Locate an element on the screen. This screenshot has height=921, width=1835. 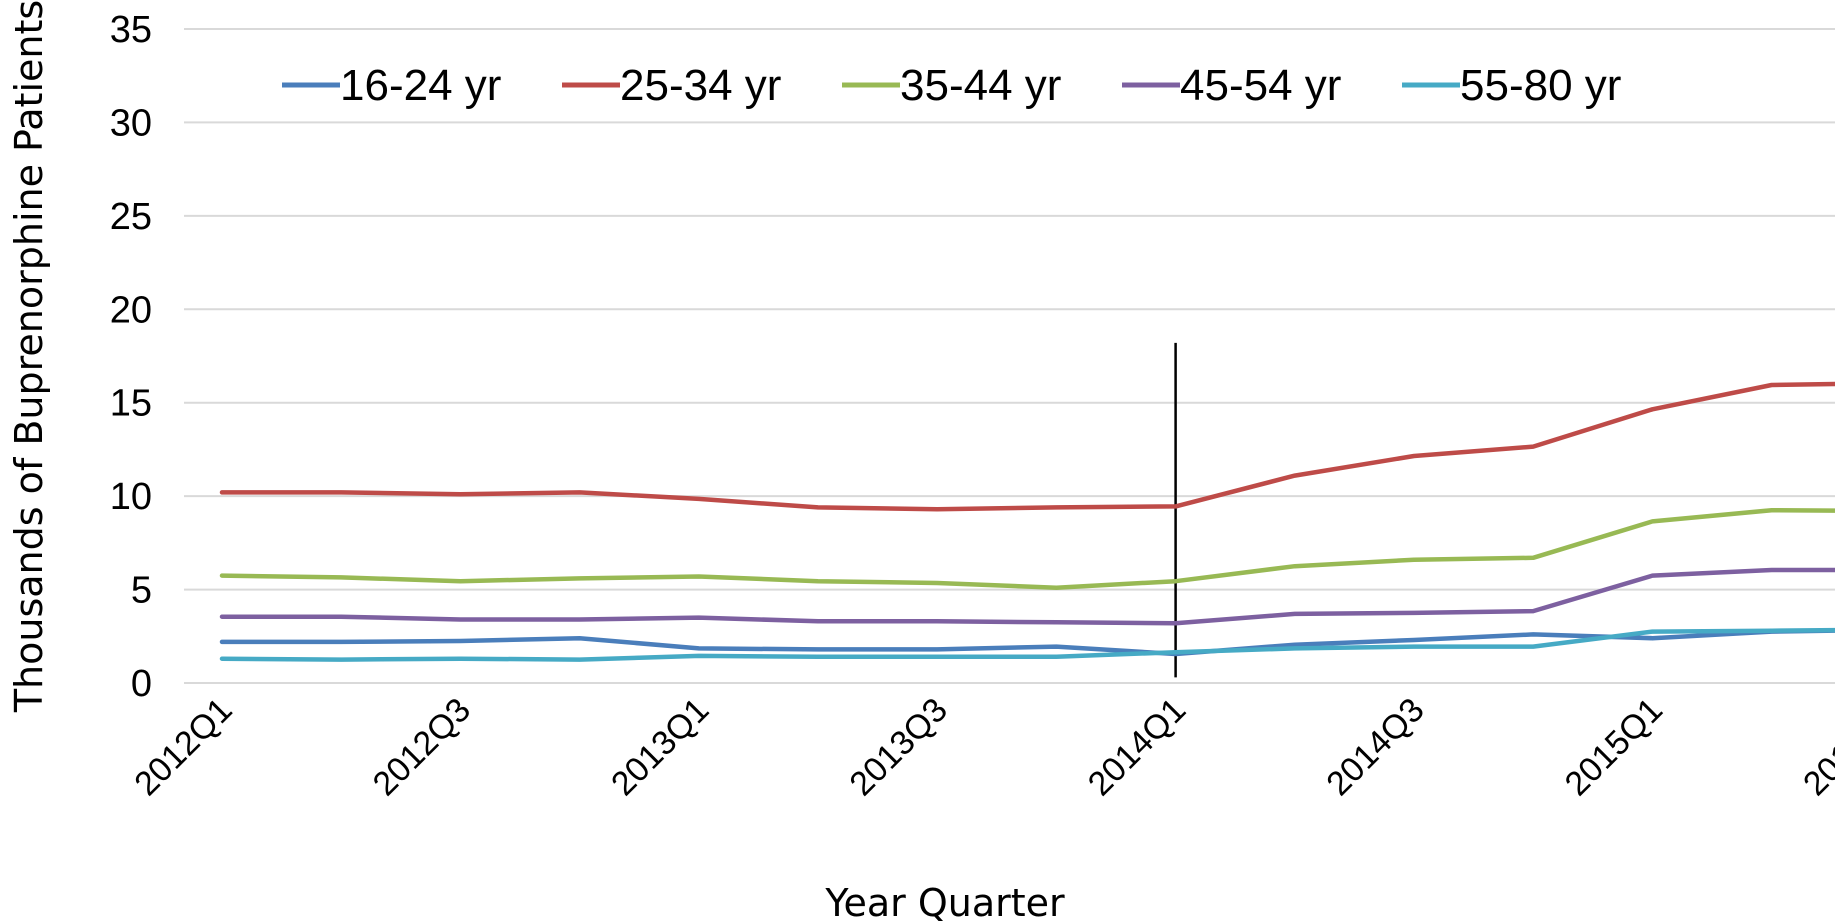
y-tick-label: 10 is located at coordinates (131, 497).